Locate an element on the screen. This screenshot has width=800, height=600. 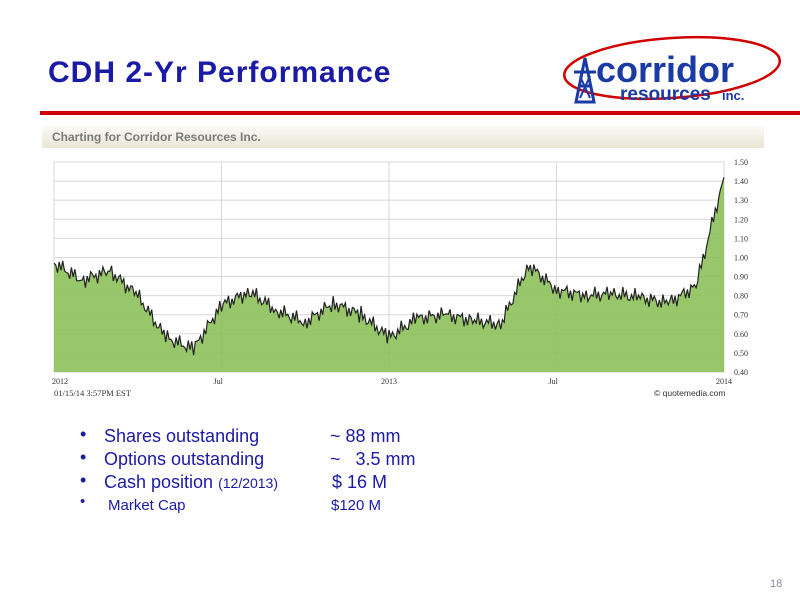
y-tick-label: 1.20 is located at coordinates (741, 219).